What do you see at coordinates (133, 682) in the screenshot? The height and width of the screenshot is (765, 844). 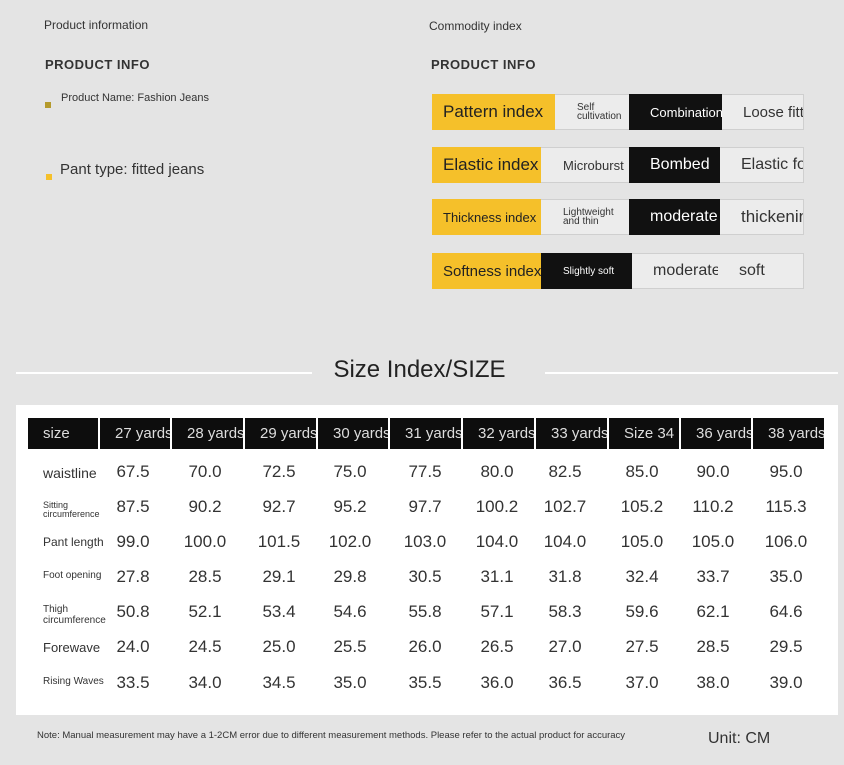 I see `table-cell: 33.5` at bounding box center [133, 682].